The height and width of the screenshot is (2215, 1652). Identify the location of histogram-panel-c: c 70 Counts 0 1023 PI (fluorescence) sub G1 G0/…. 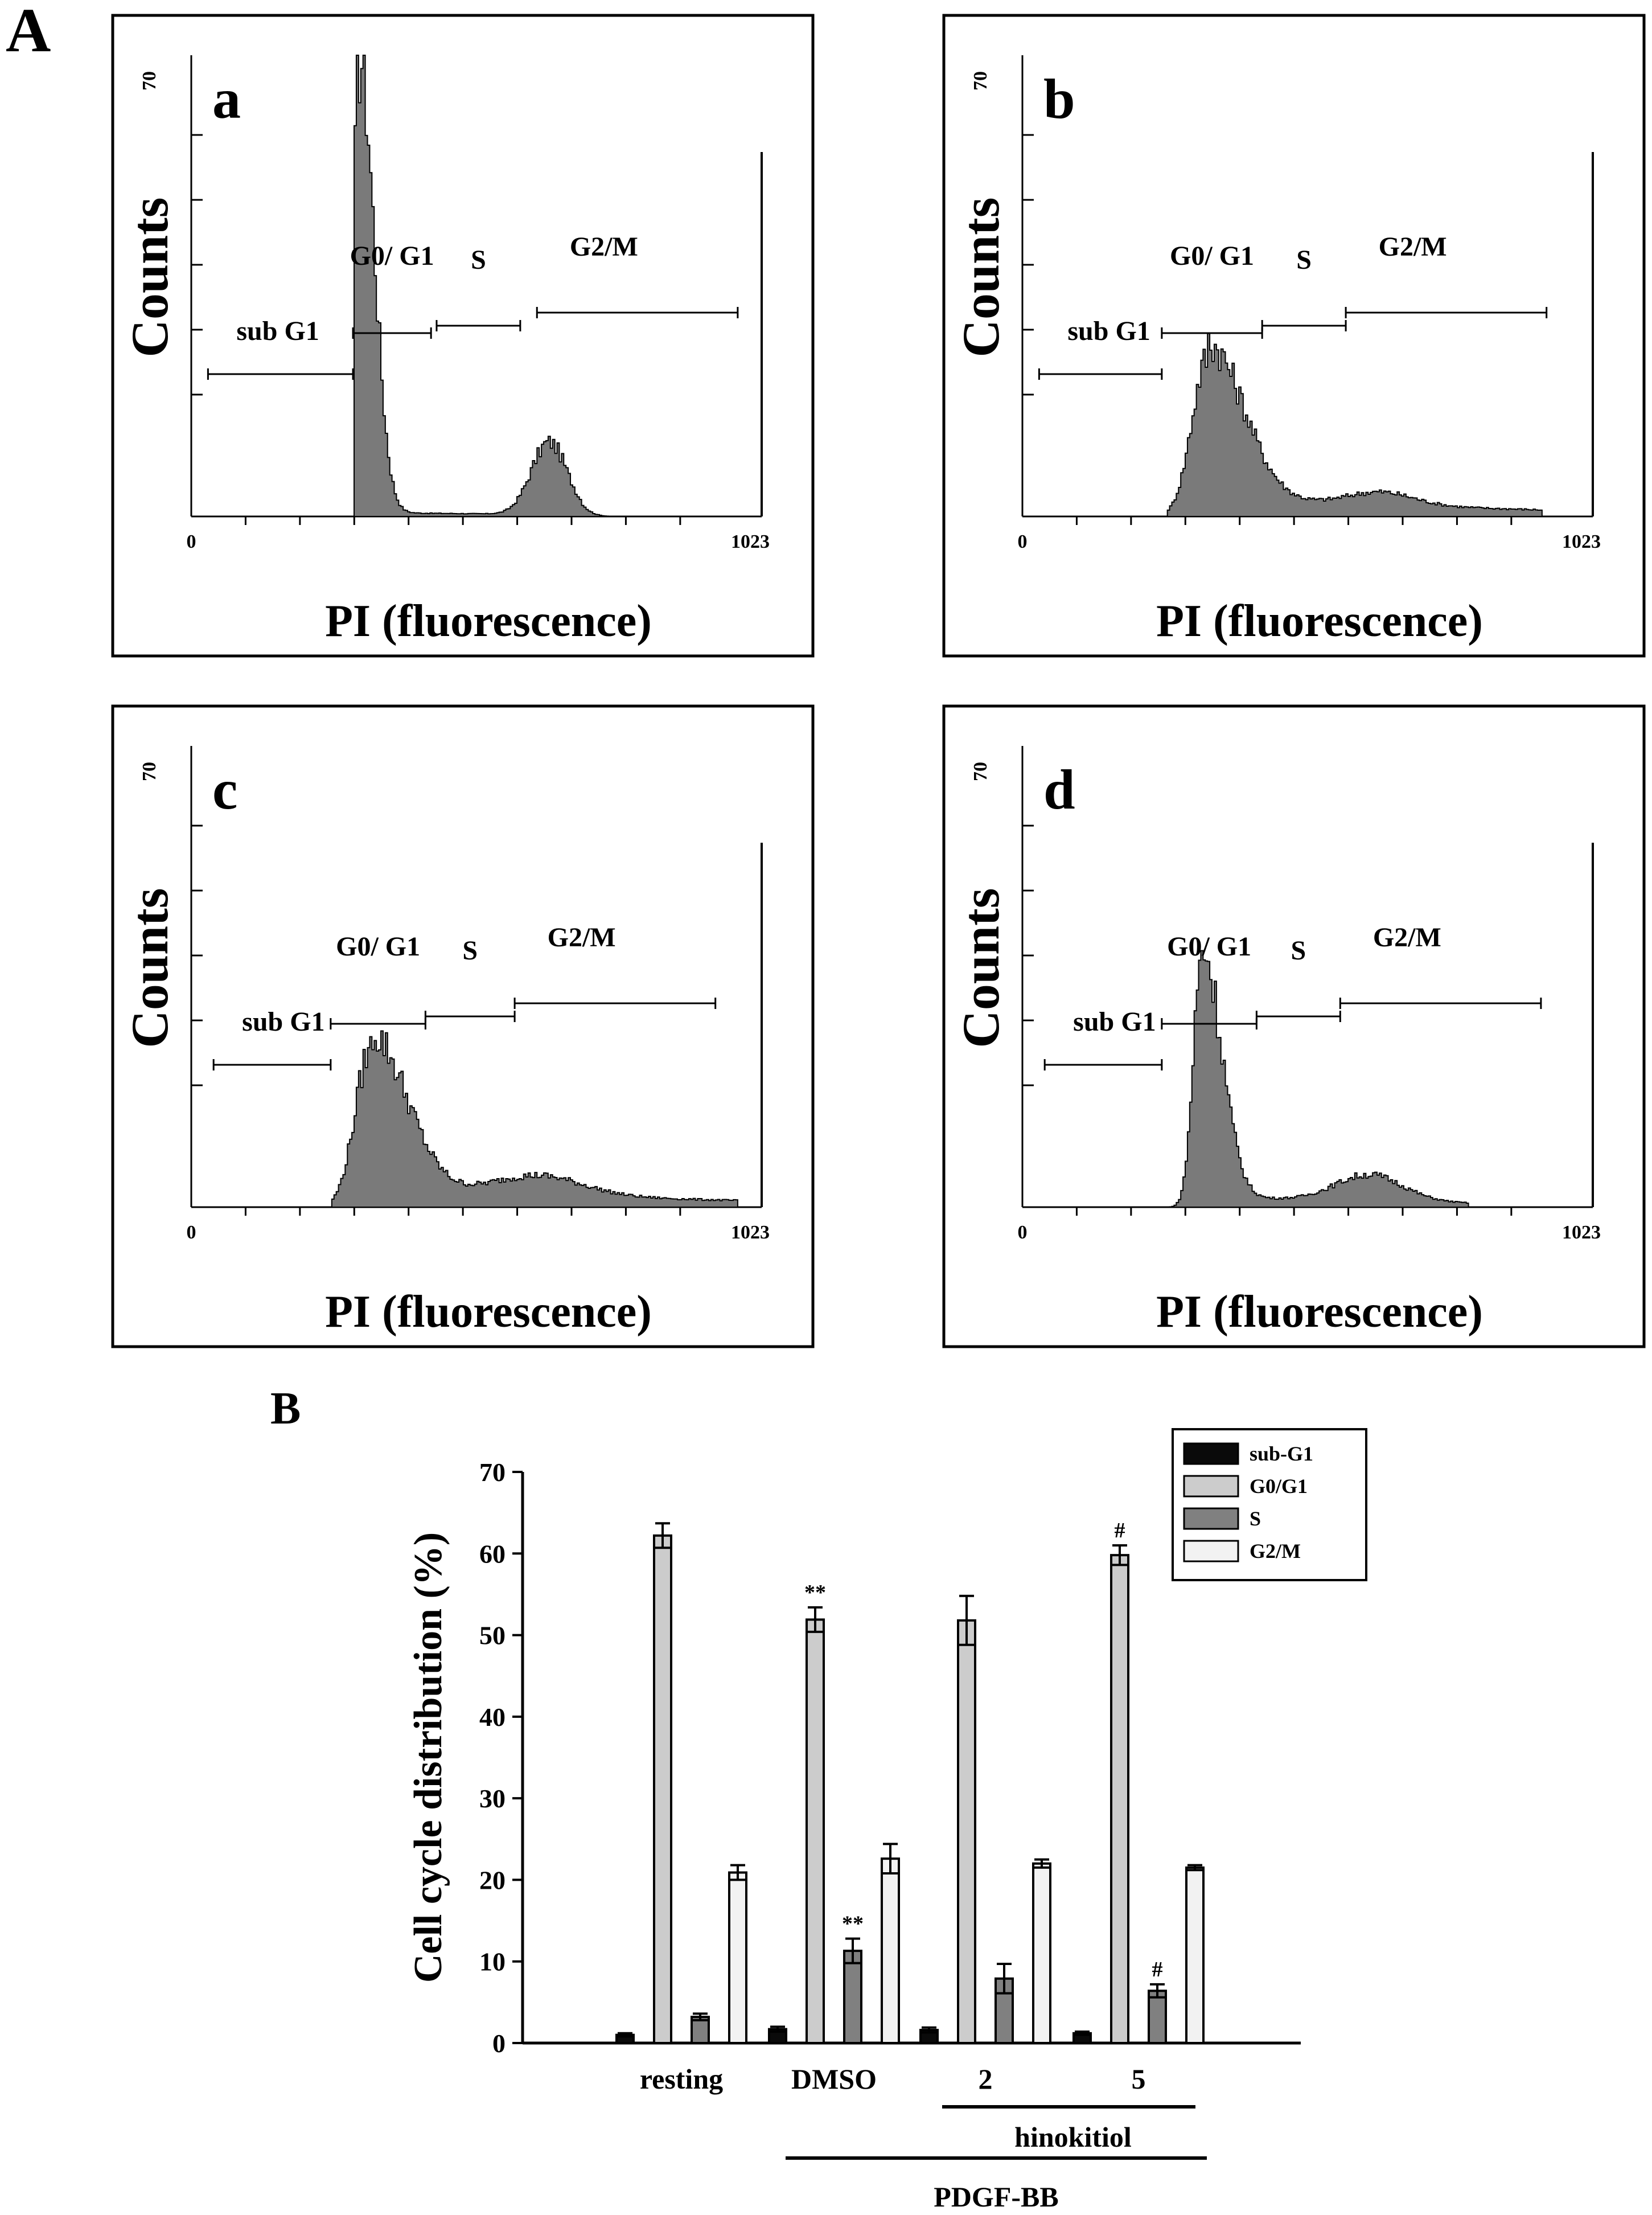
(463, 1026).